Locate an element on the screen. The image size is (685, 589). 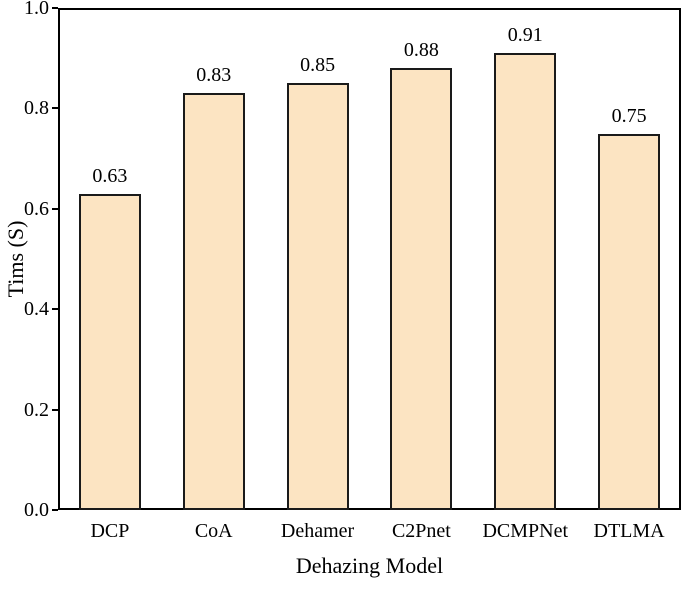
y-tick-label: 0.8 is located at coordinates (36, 108).